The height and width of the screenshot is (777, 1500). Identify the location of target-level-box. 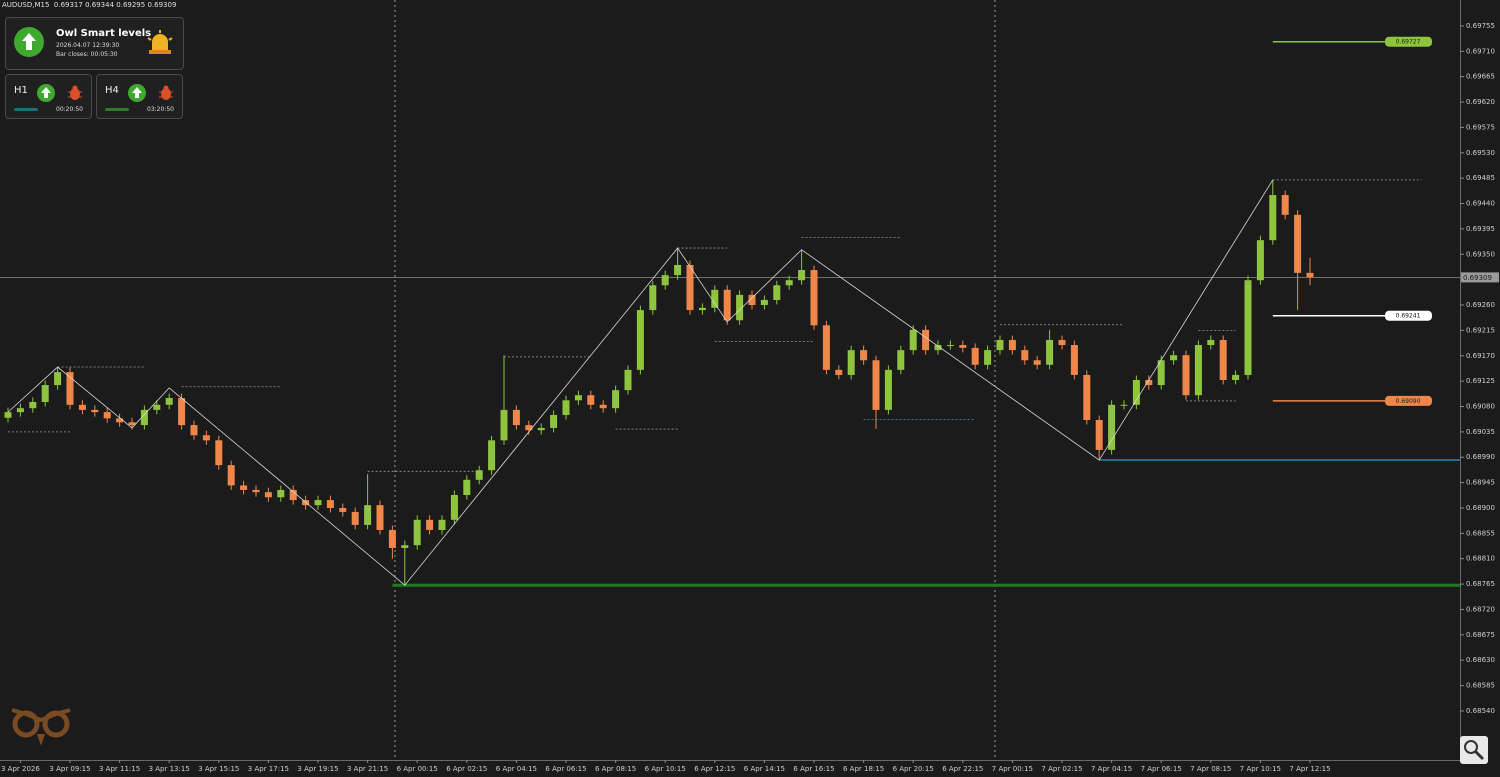
(1408, 41).